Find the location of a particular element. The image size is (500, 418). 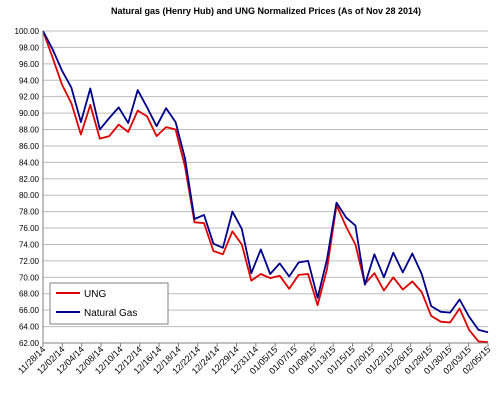

y-tick-label: 98.00 is located at coordinates (29, 47).